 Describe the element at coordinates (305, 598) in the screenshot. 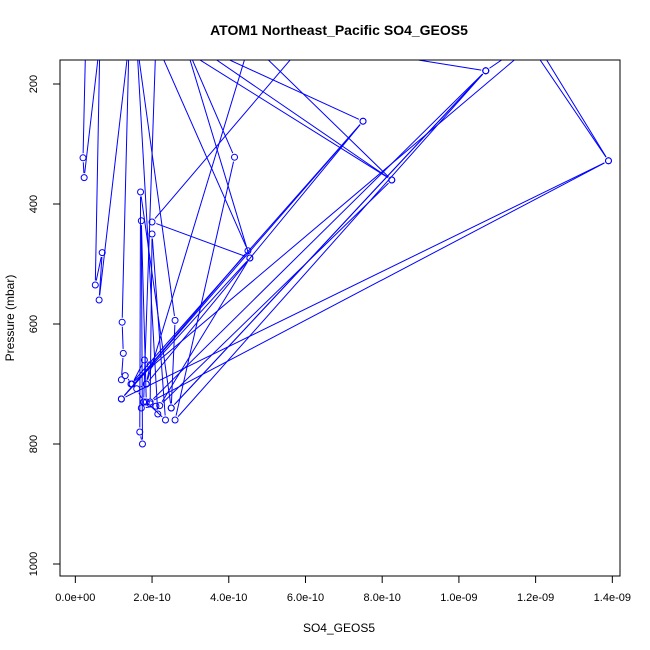

I see `x-tick-label: 6.0e-10` at that location.